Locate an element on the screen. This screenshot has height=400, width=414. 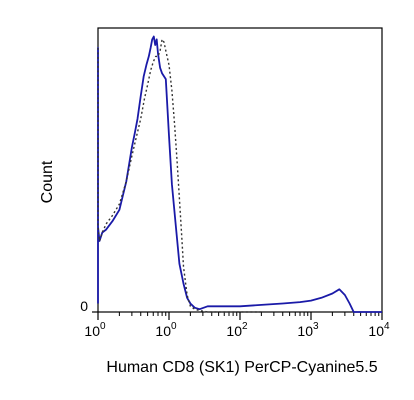
y-axis-title: Count is located at coordinates (47, 181).